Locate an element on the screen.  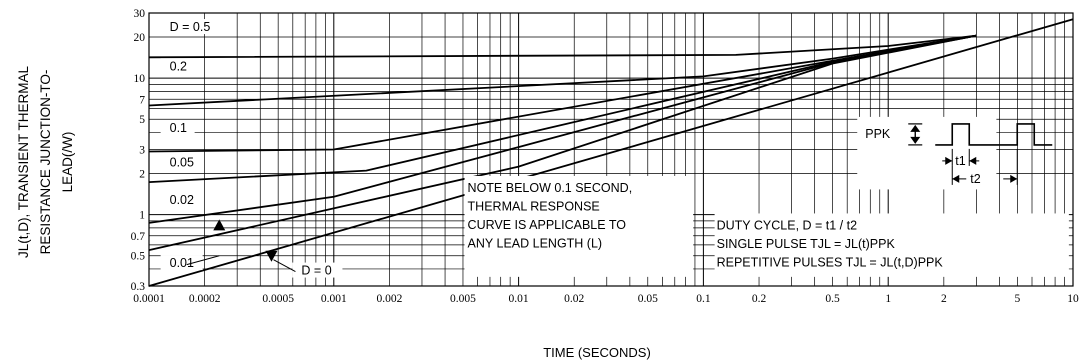
y-tick-label: 10 is located at coordinates (140, 79).